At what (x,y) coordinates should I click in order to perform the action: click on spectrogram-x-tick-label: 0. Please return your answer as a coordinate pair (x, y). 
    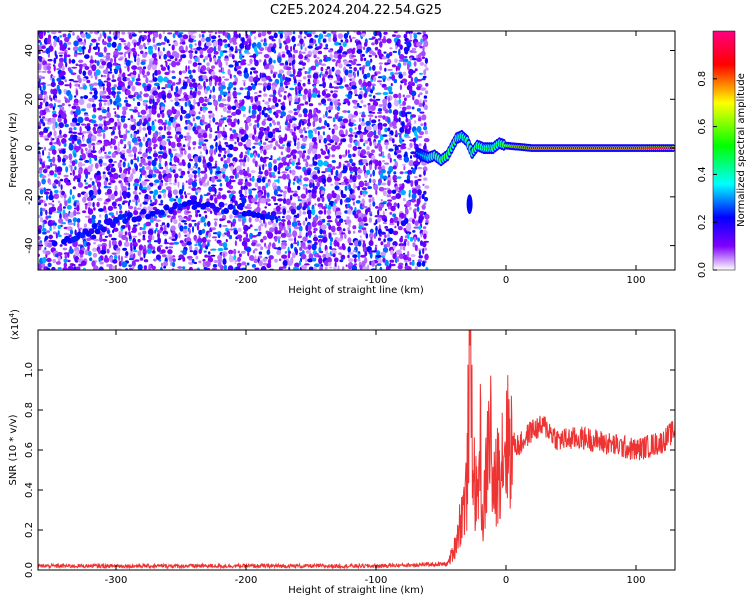
    Looking at the image, I should click on (506, 280).